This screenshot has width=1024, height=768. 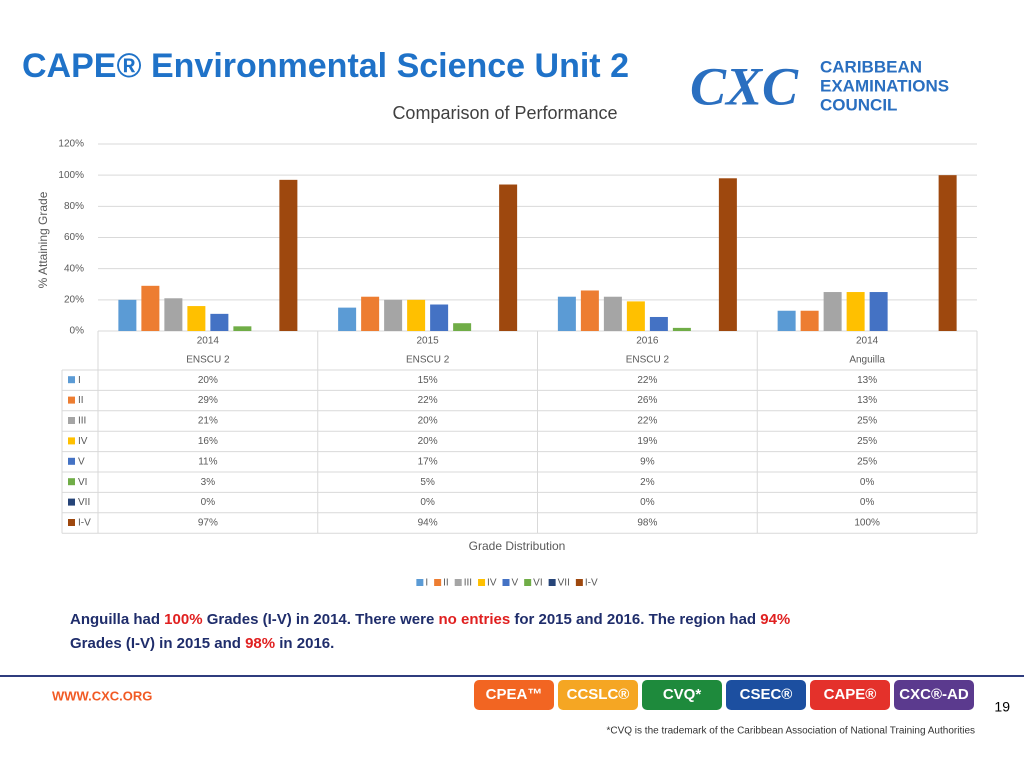 I want to click on value-label: 5%, so click(x=427, y=482).